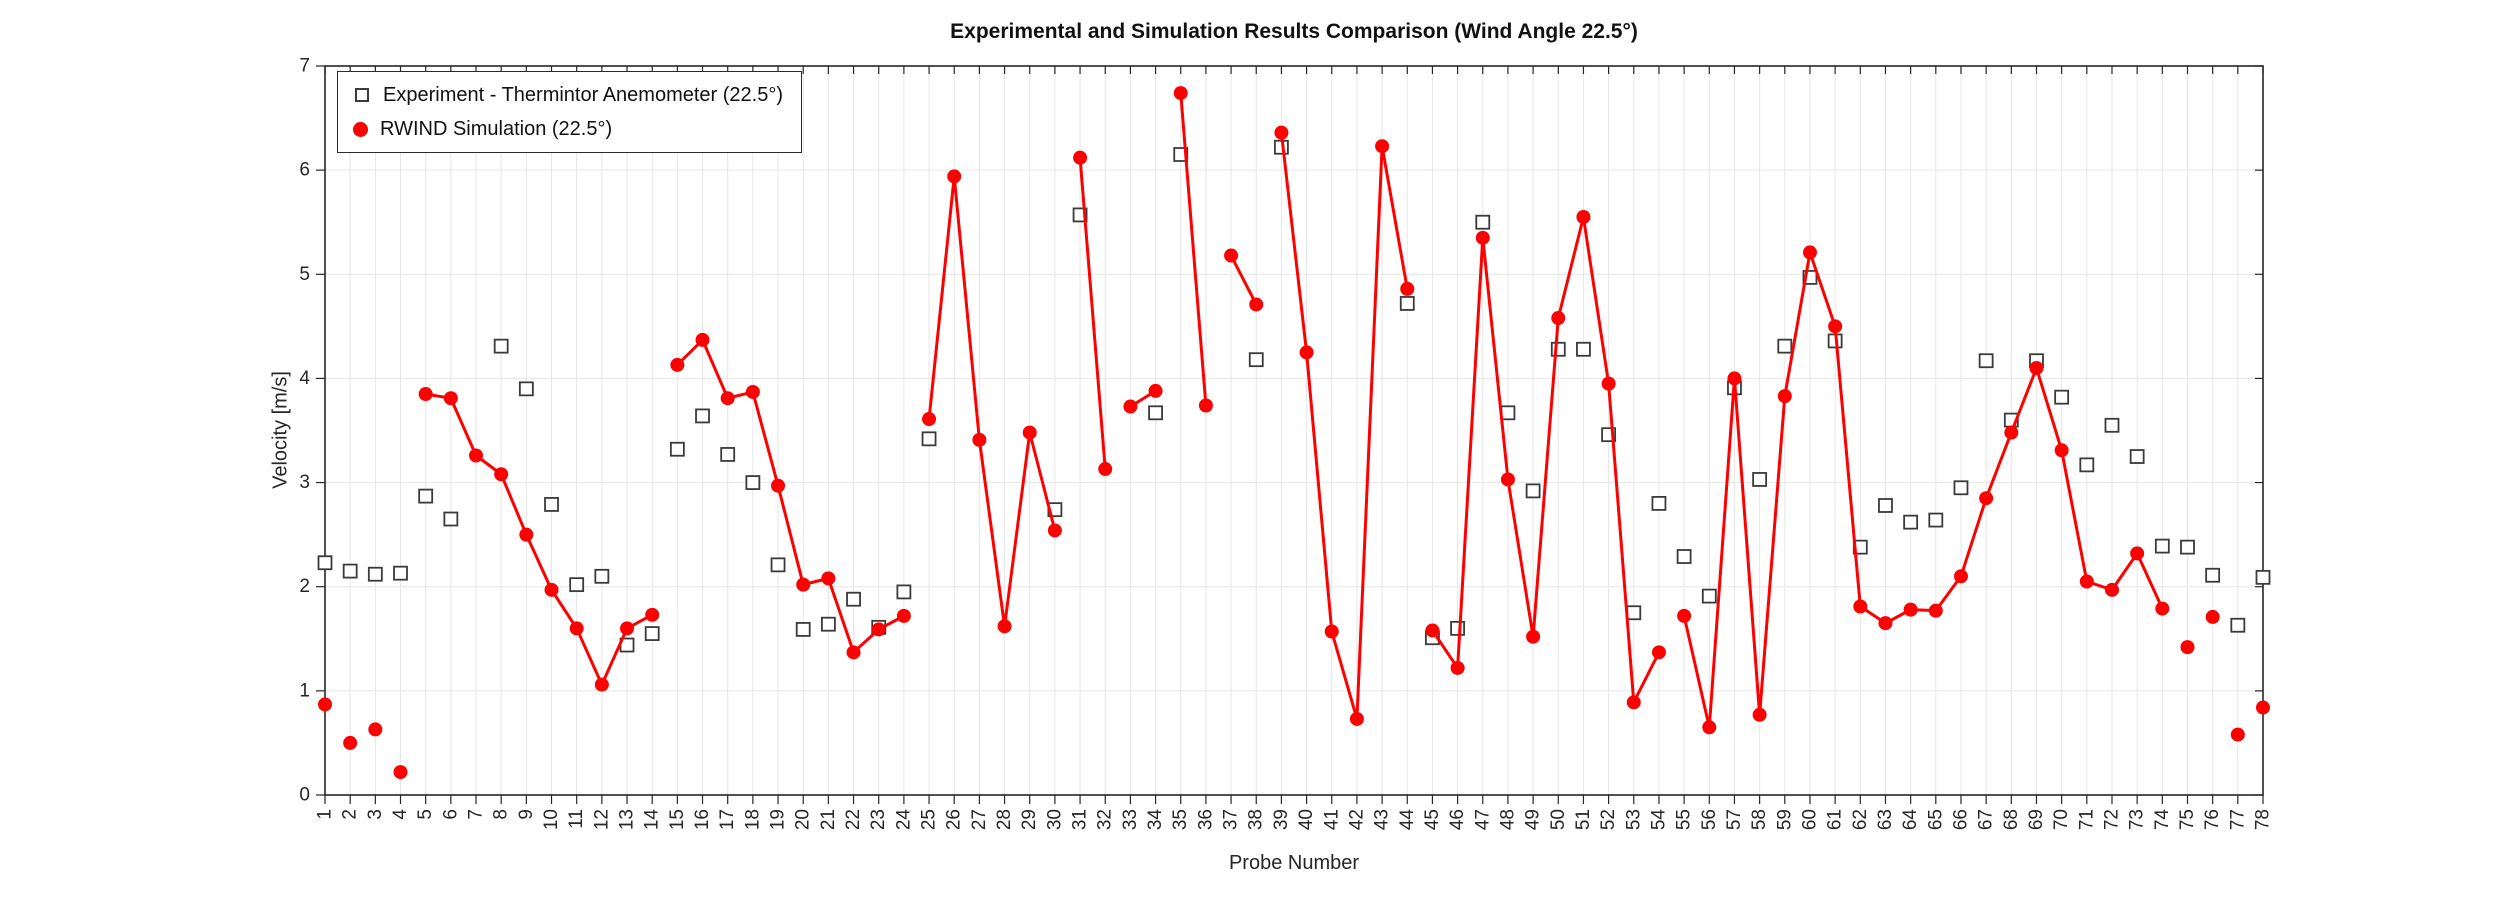  What do you see at coordinates (1105, 819) in the screenshot?
I see `x-tick-label: 32` at bounding box center [1105, 819].